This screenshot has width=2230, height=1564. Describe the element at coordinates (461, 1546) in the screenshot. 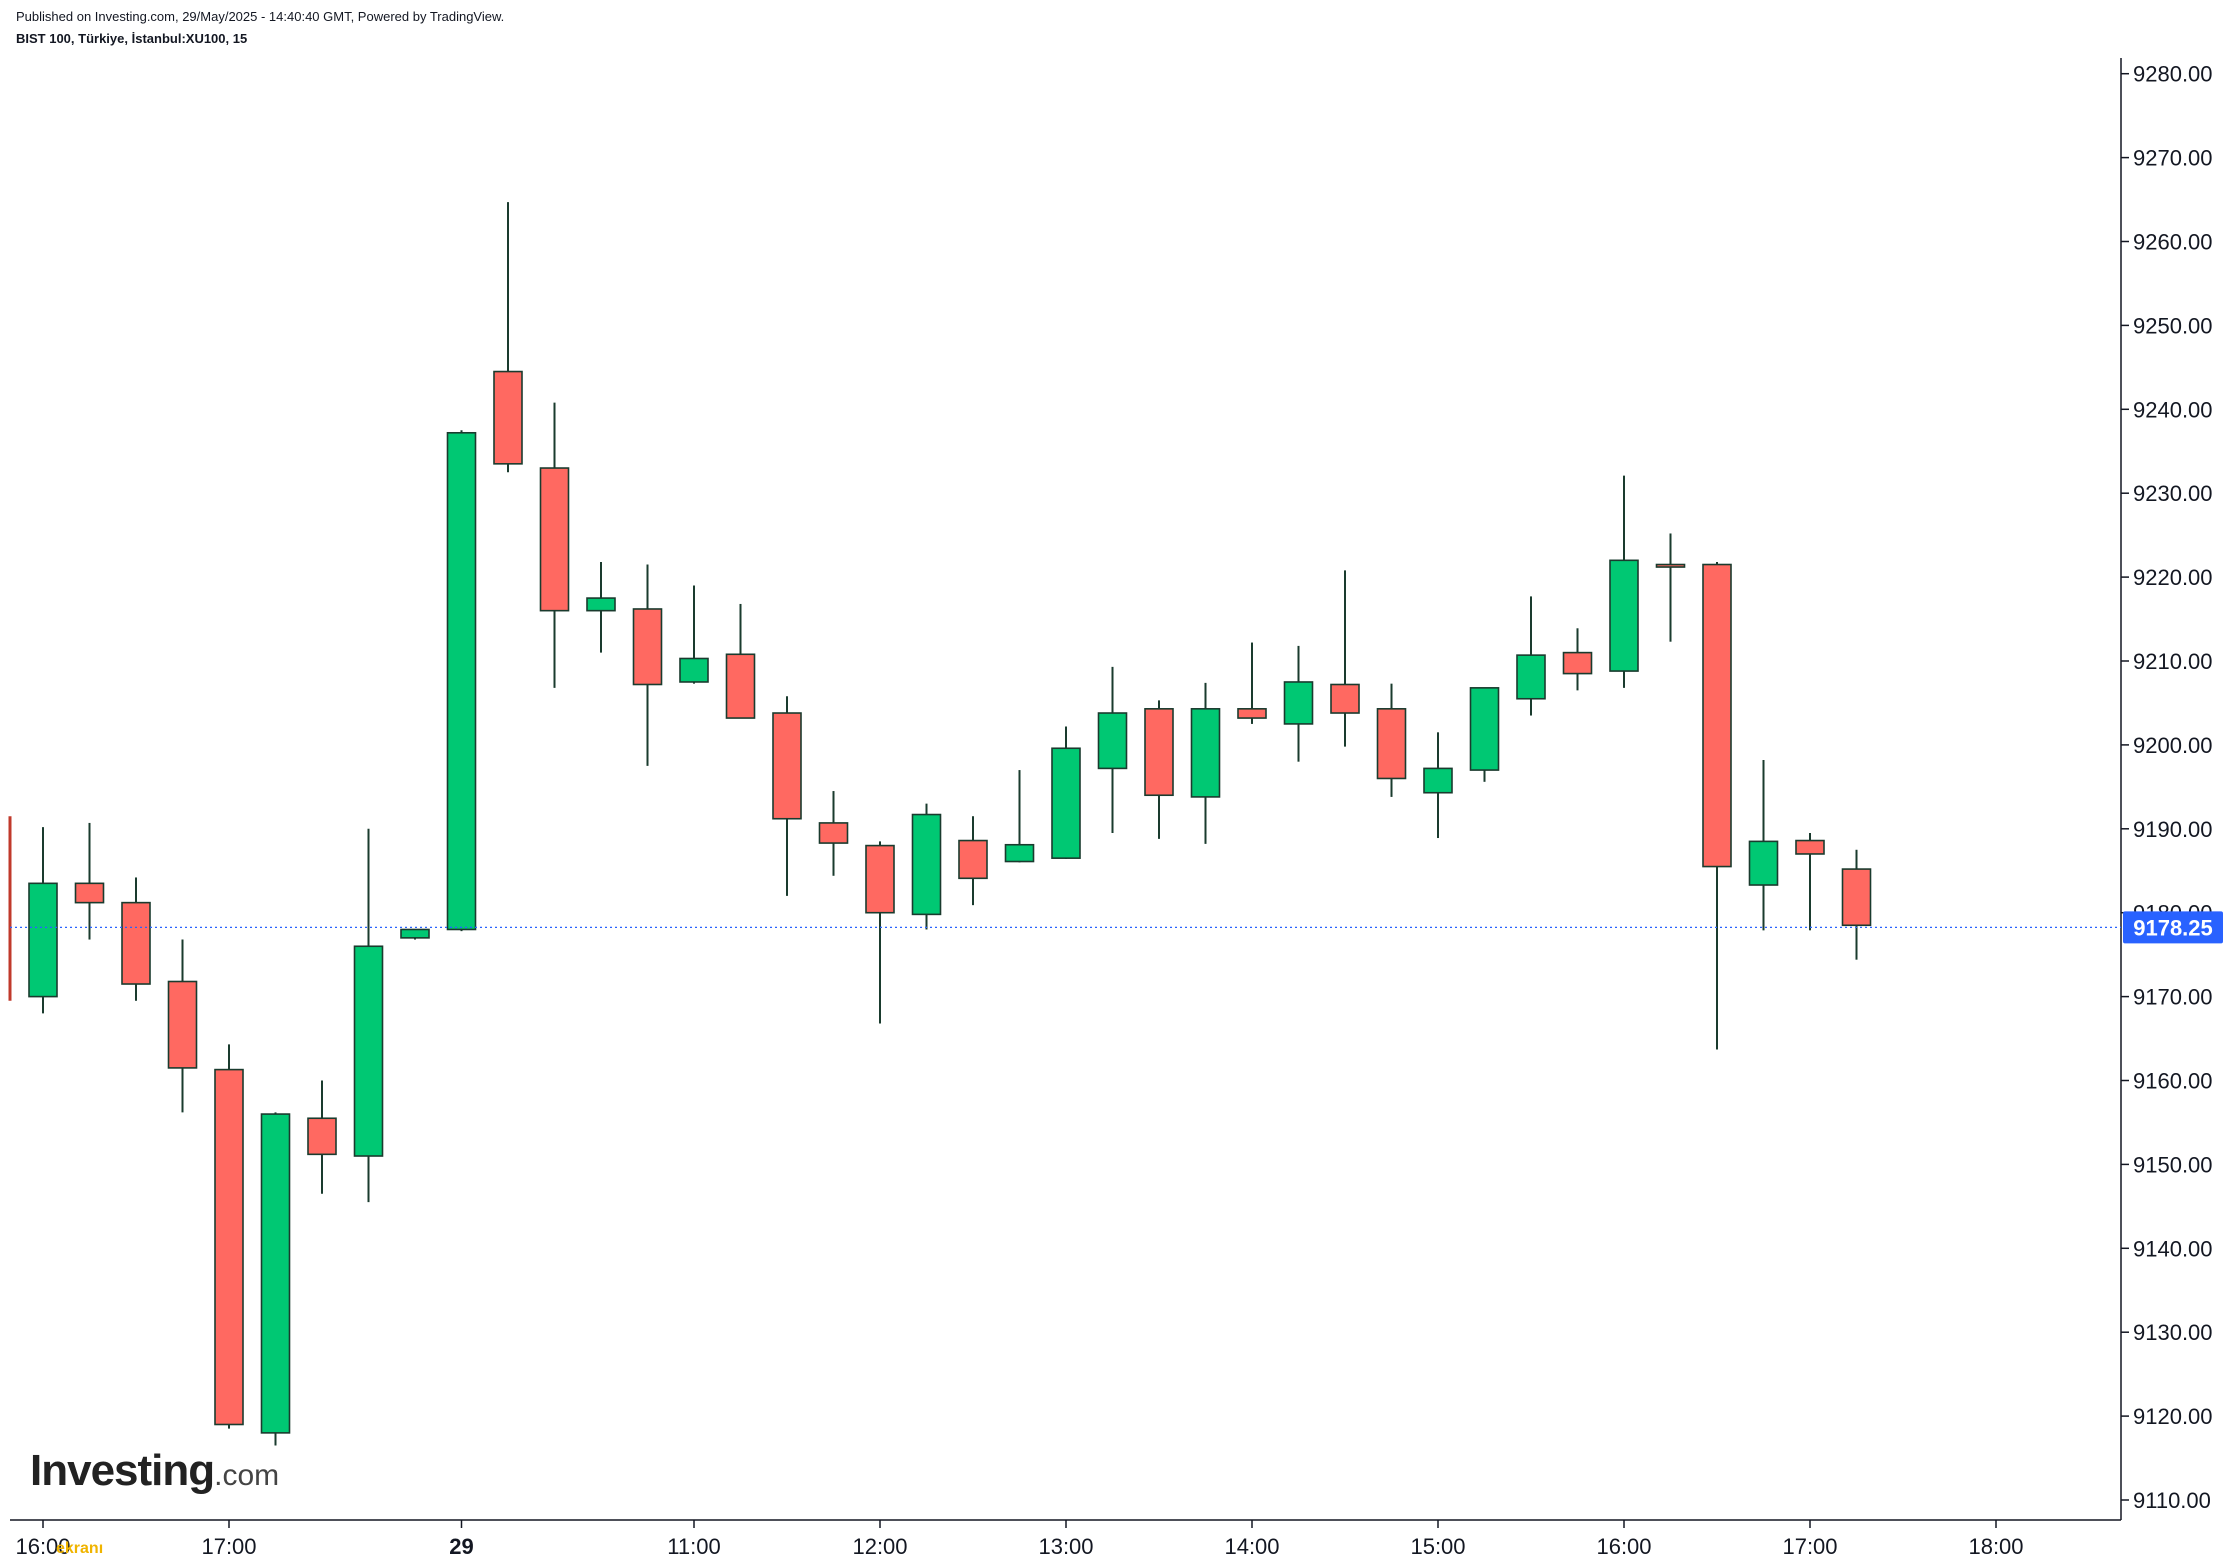

I see `x-tick-label: 29` at that location.